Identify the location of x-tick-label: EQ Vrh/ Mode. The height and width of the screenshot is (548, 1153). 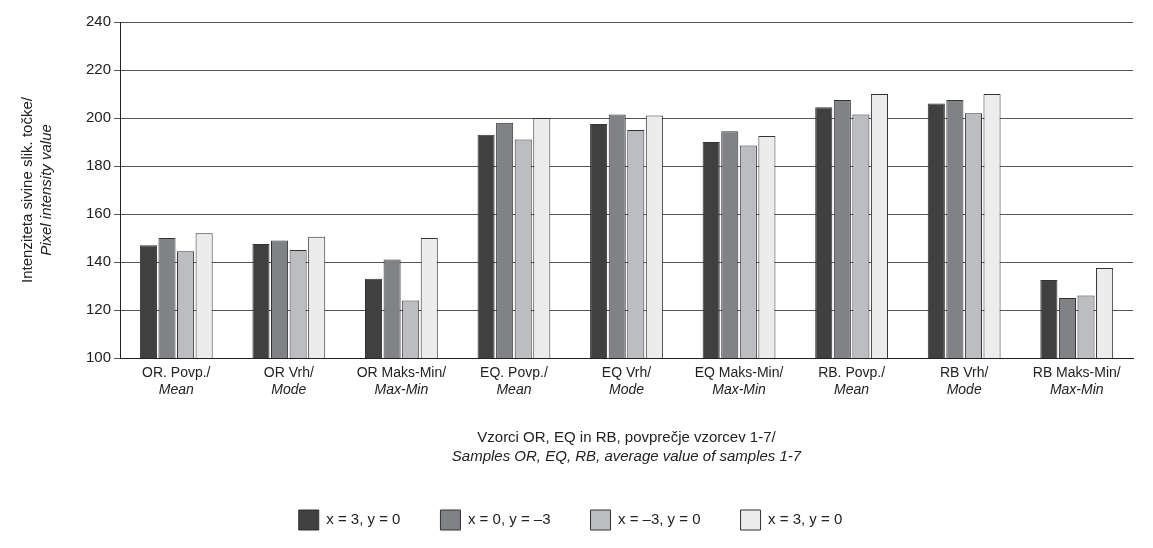
(626, 380).